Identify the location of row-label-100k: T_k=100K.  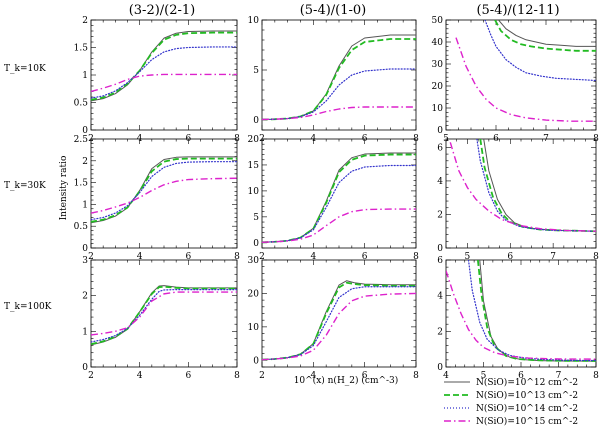
(28, 307).